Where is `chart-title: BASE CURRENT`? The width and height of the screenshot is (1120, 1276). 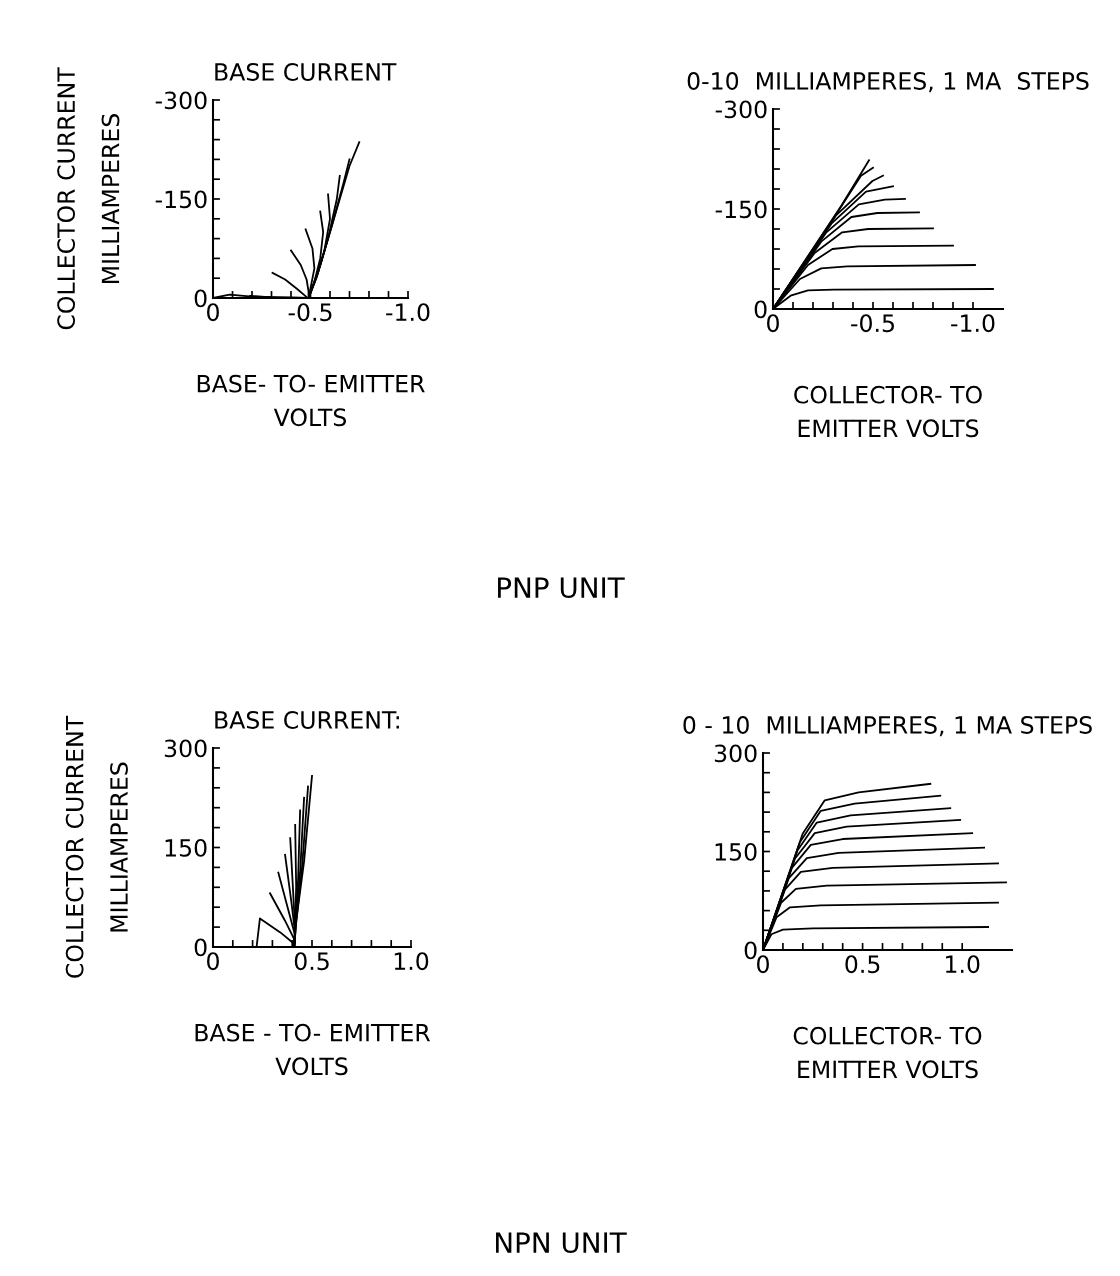 chart-title: BASE CURRENT is located at coordinates (306, 72).